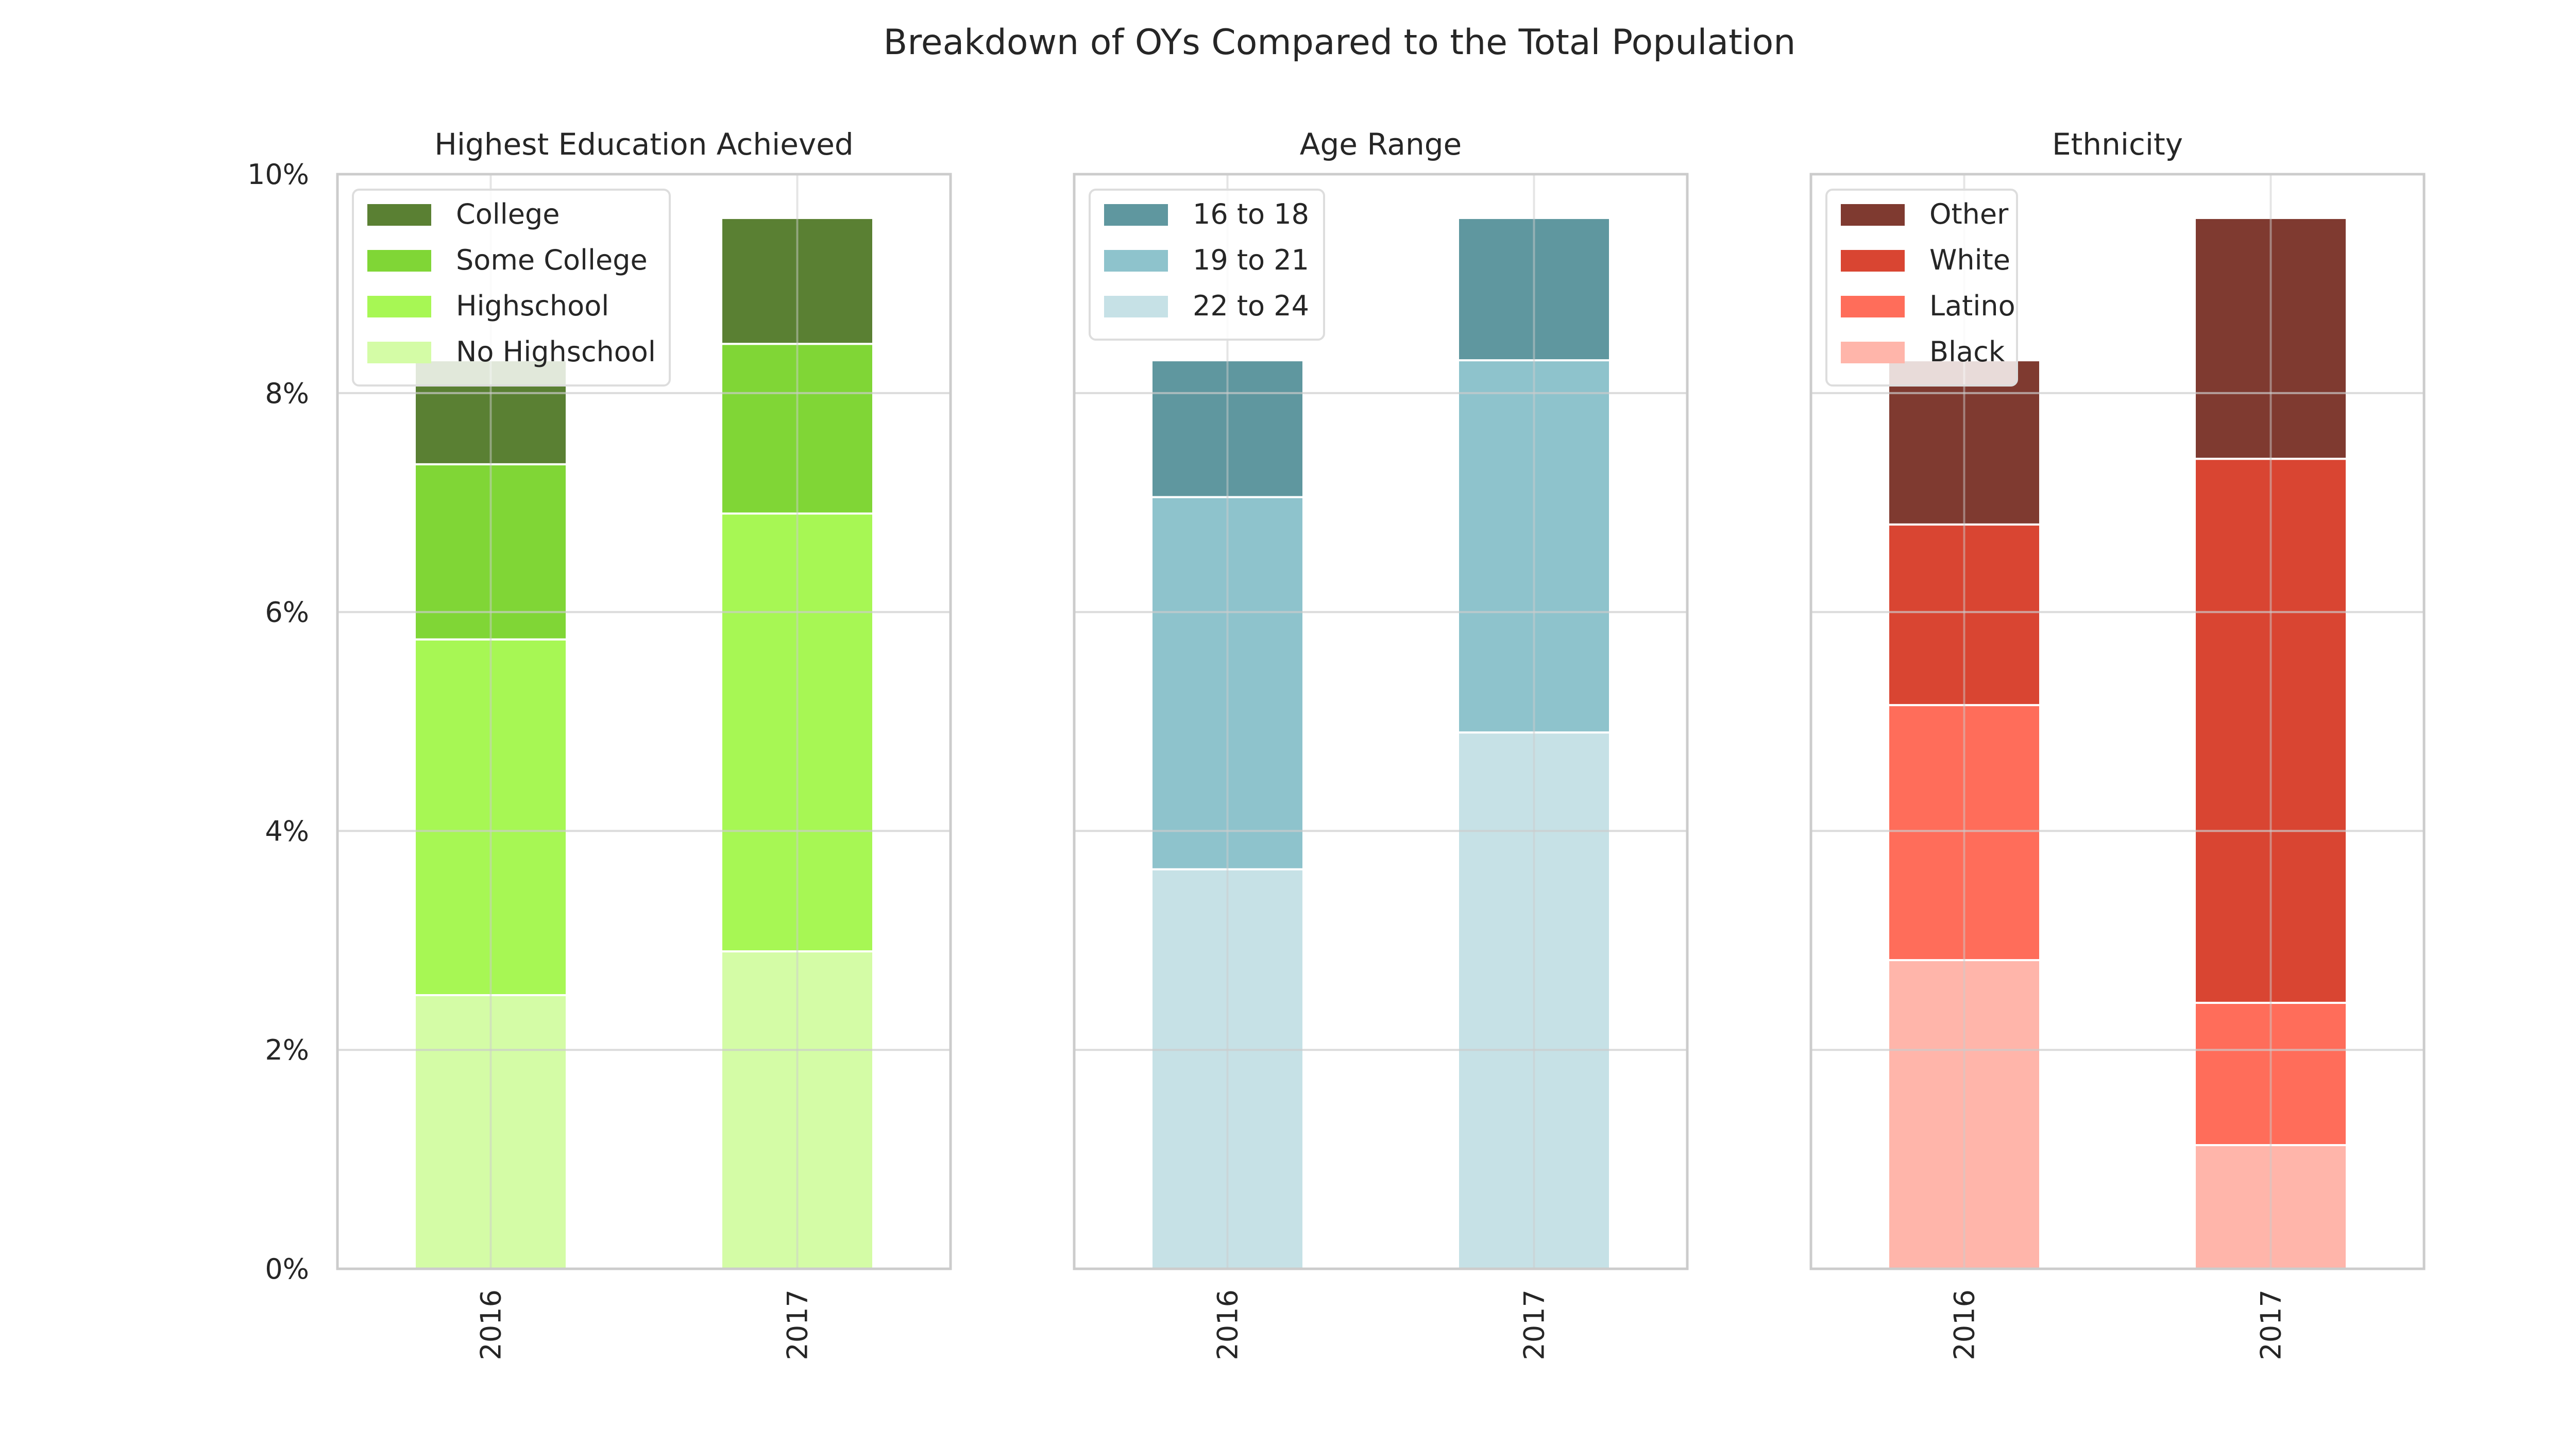 This screenshot has height=1443, width=2576. I want to click on legend-label: Some College, so click(552, 260).